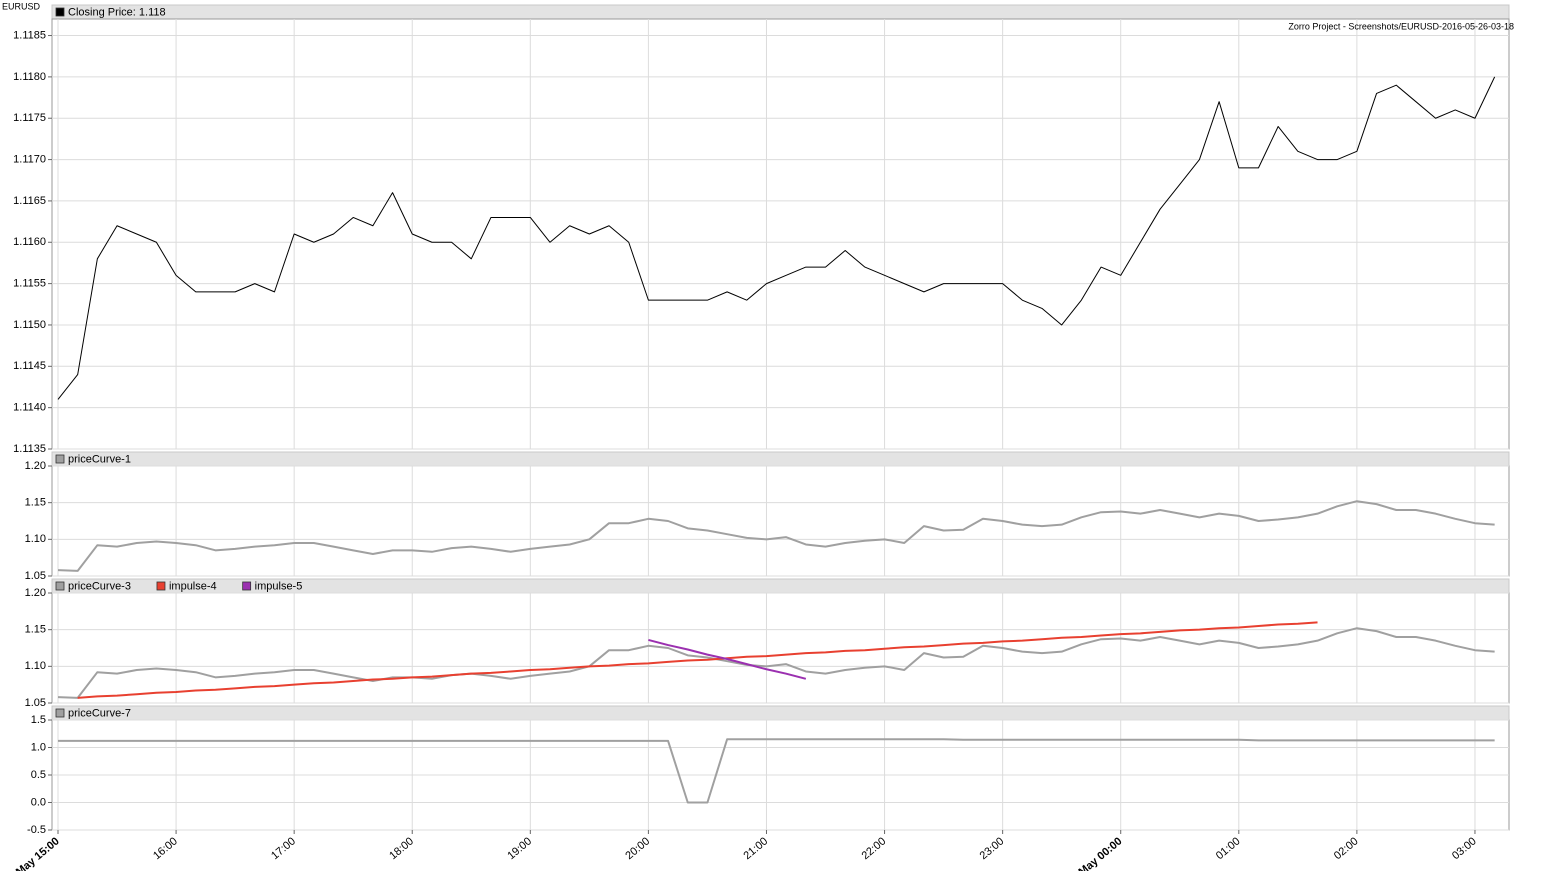 The width and height of the screenshot is (1559, 871). What do you see at coordinates (29, 284) in the screenshot?
I see `y-tick-label: 1.1155` at bounding box center [29, 284].